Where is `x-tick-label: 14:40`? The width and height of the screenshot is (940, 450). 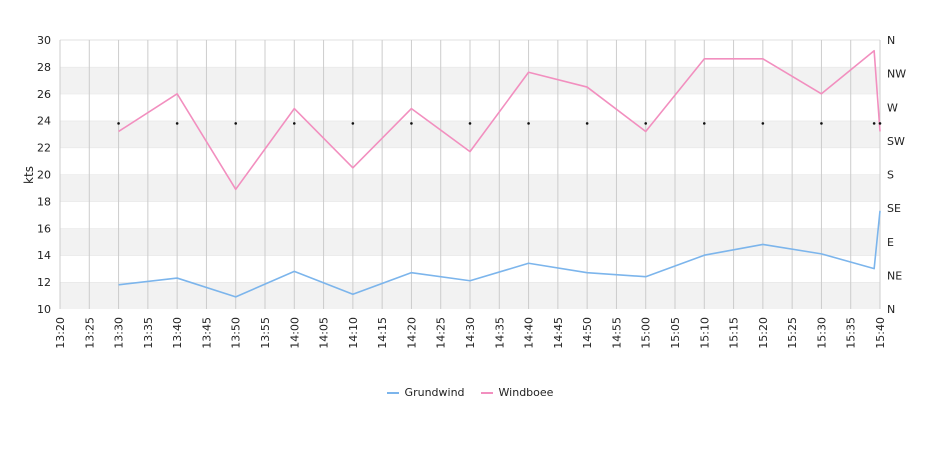 x-tick-label: 14:40 is located at coordinates (529, 333).